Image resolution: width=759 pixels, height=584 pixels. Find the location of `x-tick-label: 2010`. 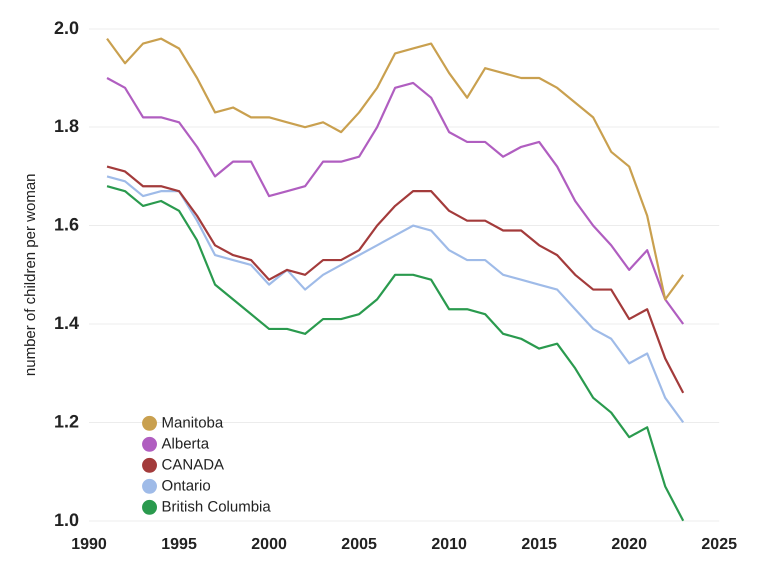

x-tick-label: 2010 is located at coordinates (449, 544).